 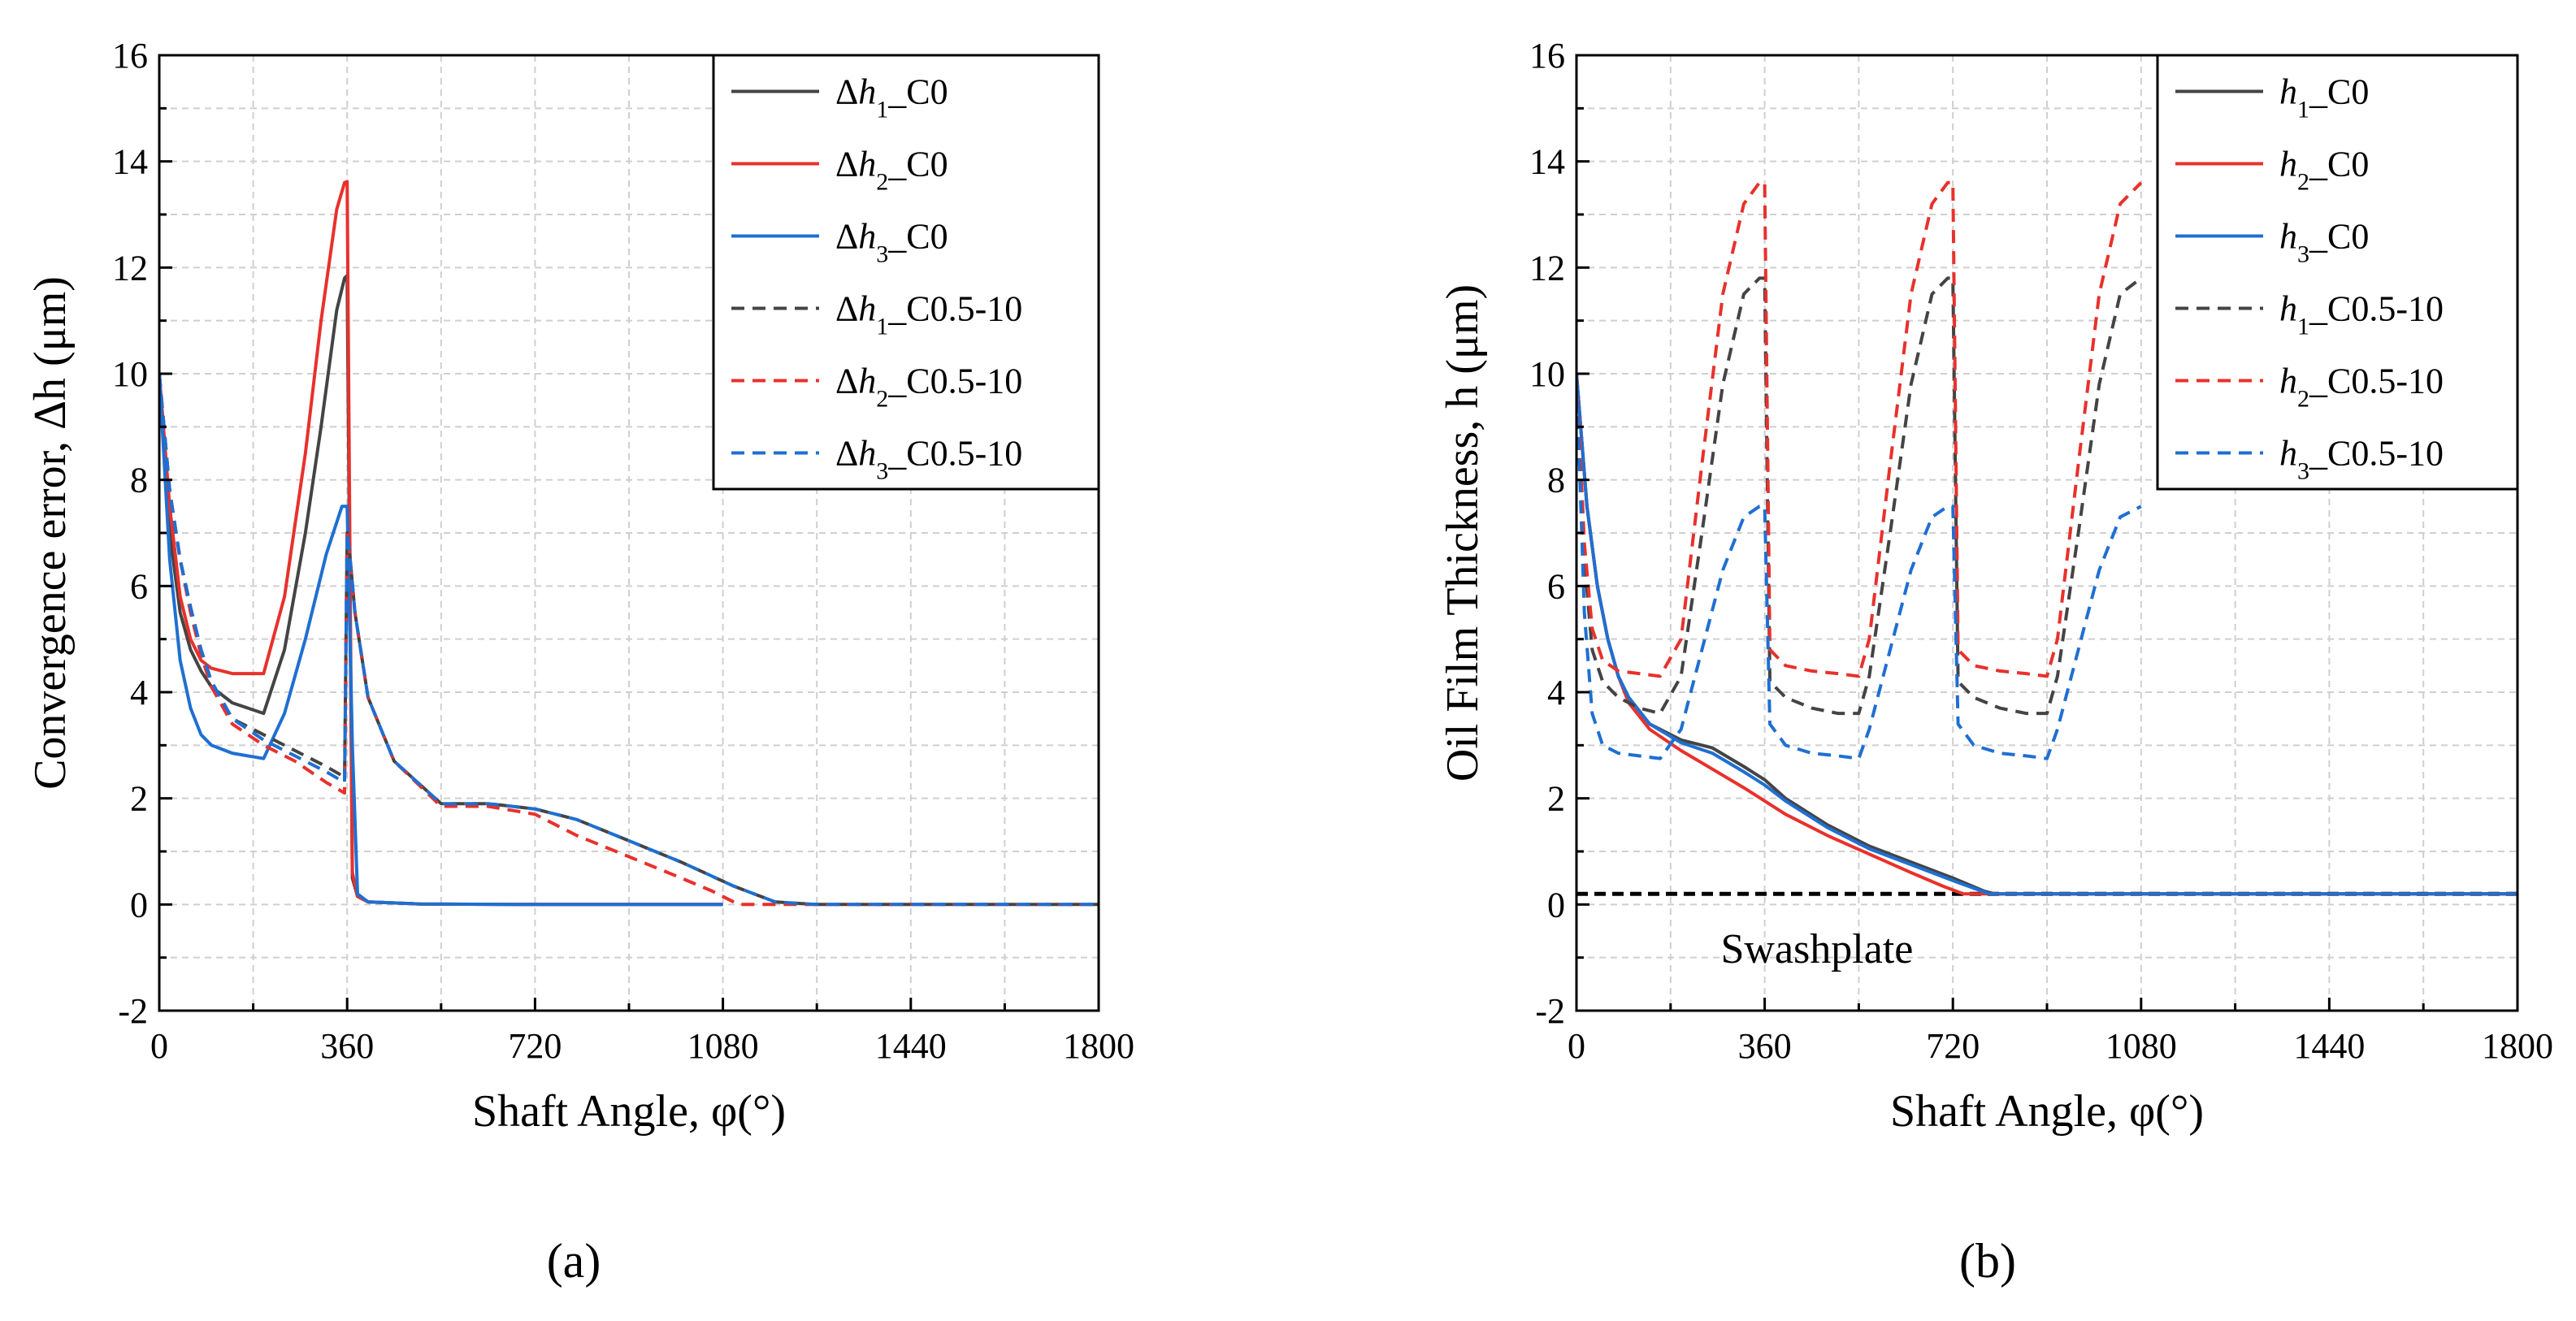 I want to click on legend-label: h2_C0.5-10, so click(x=2361, y=387).